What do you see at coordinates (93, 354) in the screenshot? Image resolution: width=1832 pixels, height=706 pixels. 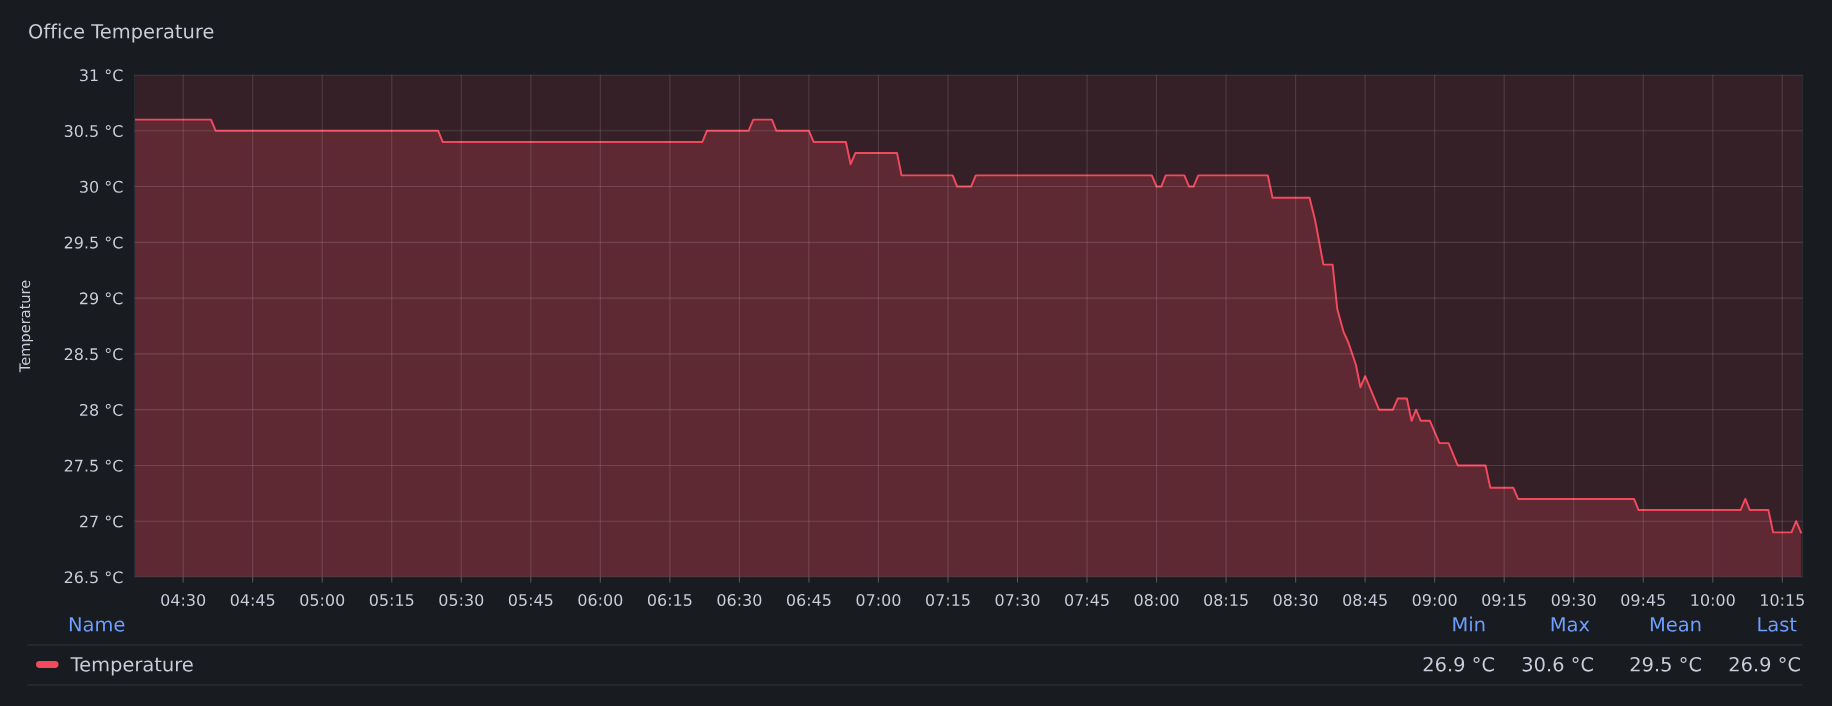 I see `y-tick-label: 28.5 °C` at bounding box center [93, 354].